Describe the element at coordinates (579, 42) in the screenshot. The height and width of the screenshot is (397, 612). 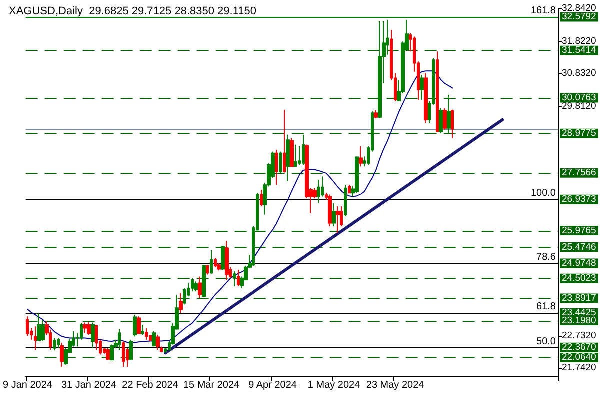
I see `y-tick-label: 31.8220` at that location.